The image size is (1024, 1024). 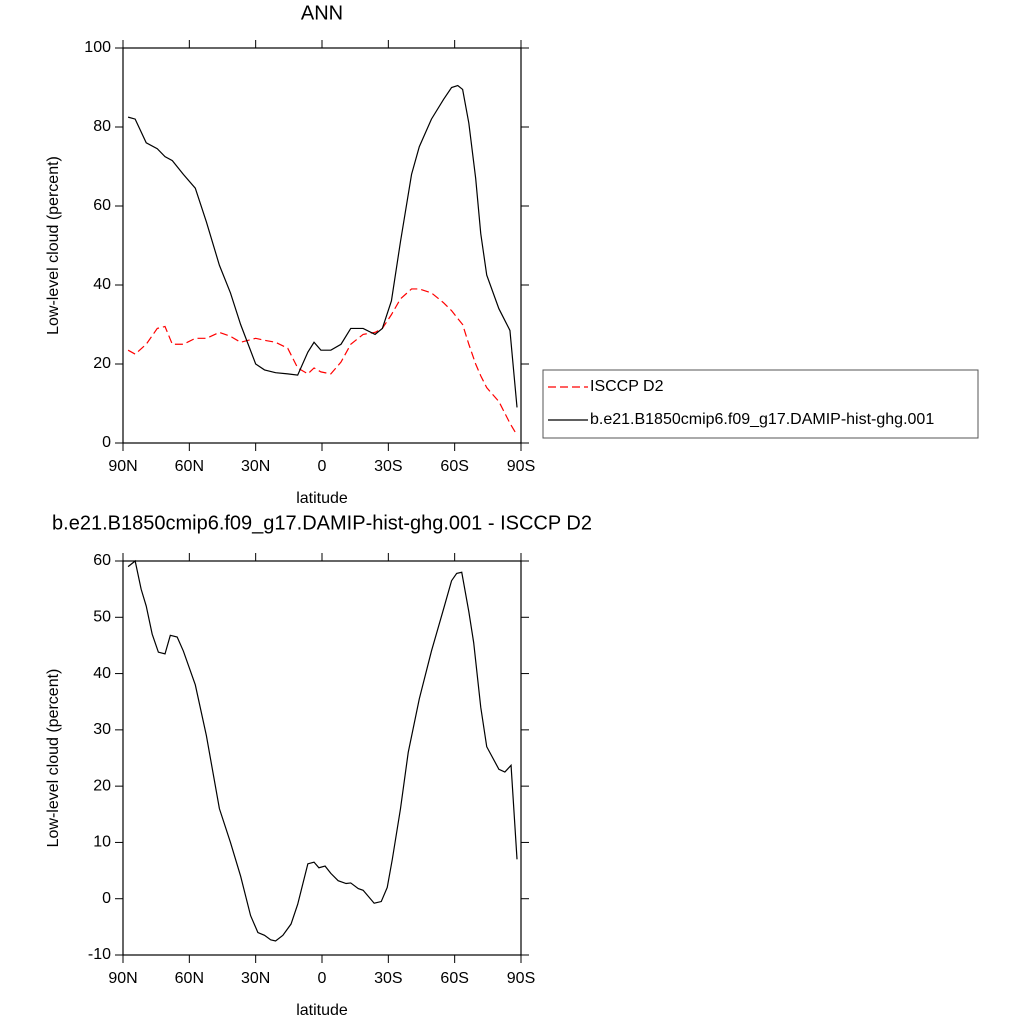 I want to click on y-tick-label: 10, so click(x=102, y=842).